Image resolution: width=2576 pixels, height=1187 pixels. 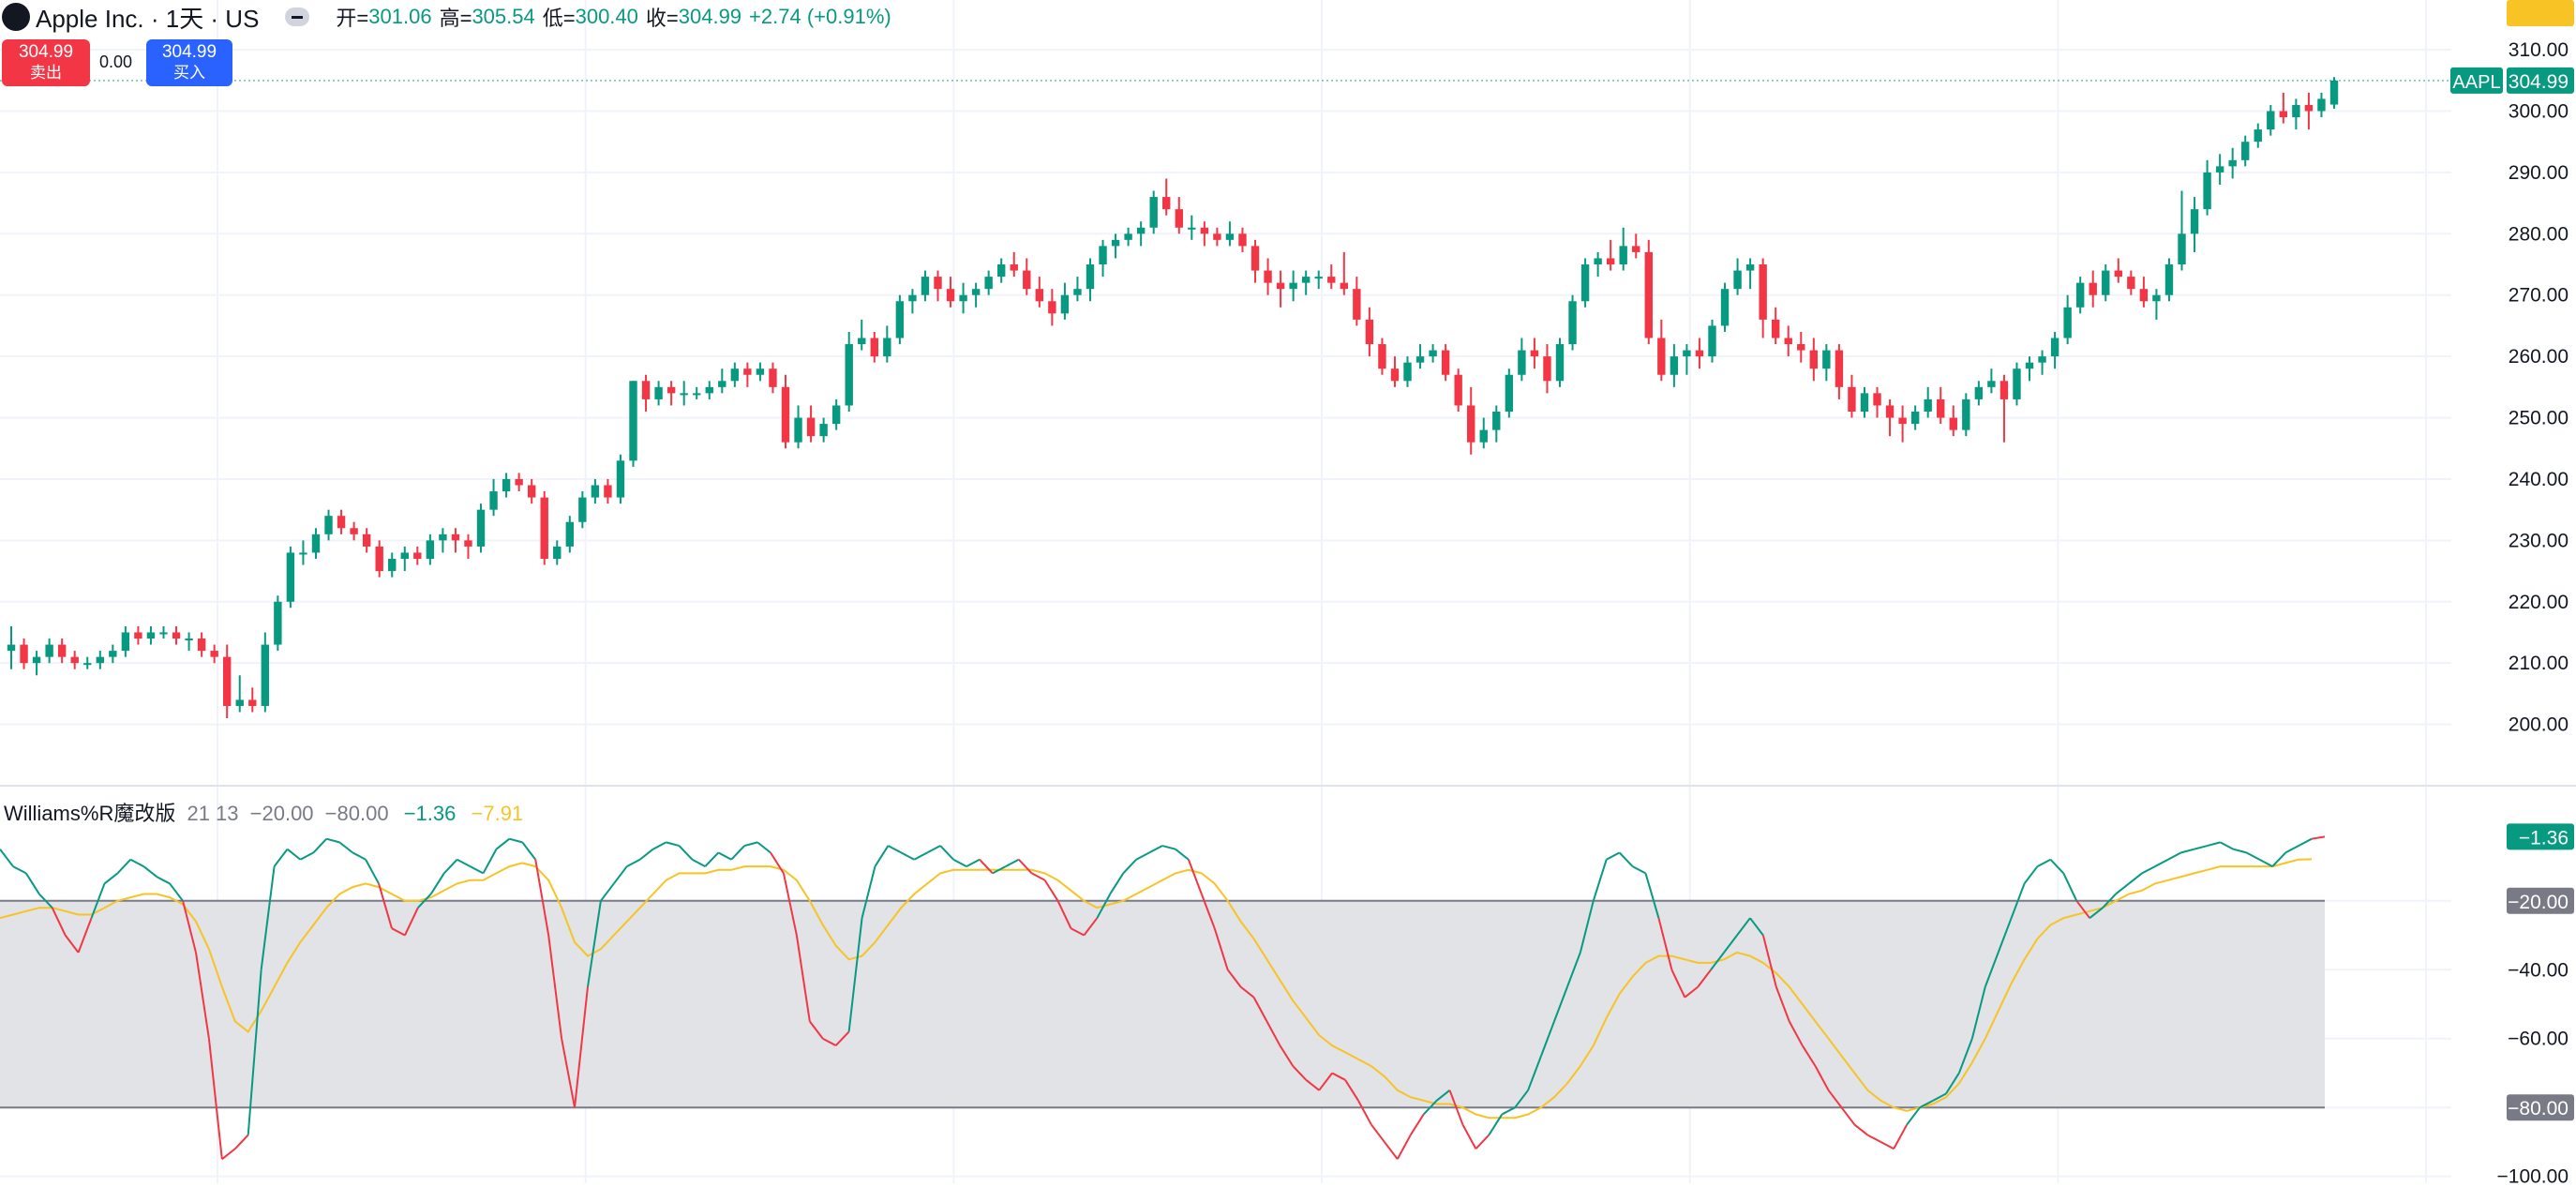 What do you see at coordinates (297, 17) in the screenshot?
I see `collapse-legend-button` at bounding box center [297, 17].